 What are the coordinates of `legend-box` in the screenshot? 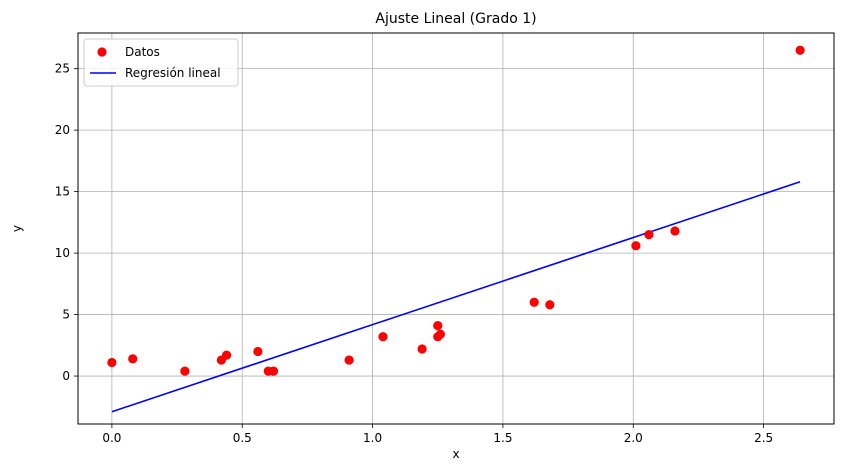 It's located at (161, 62).